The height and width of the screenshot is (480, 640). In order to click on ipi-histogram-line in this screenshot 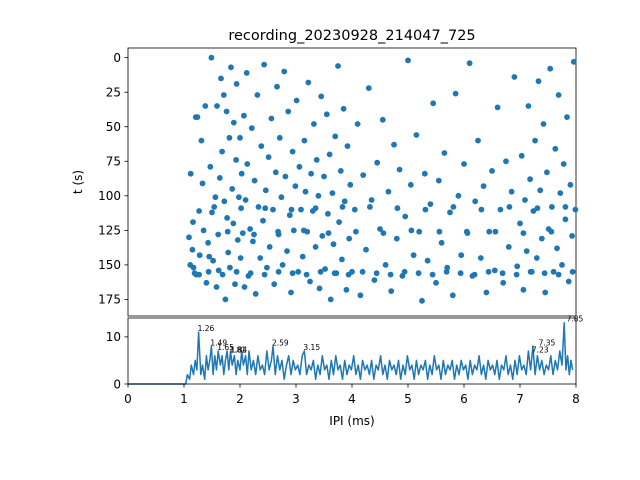, I will do `click(351, 353)`.